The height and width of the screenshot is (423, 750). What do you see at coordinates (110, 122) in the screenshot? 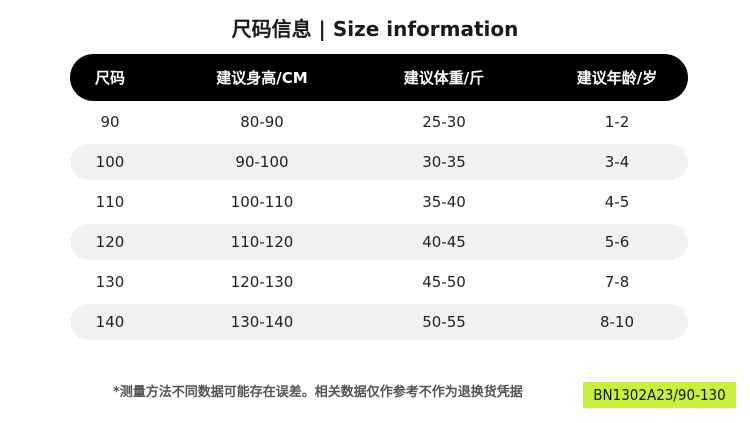
I see `cell-size: 90` at bounding box center [110, 122].